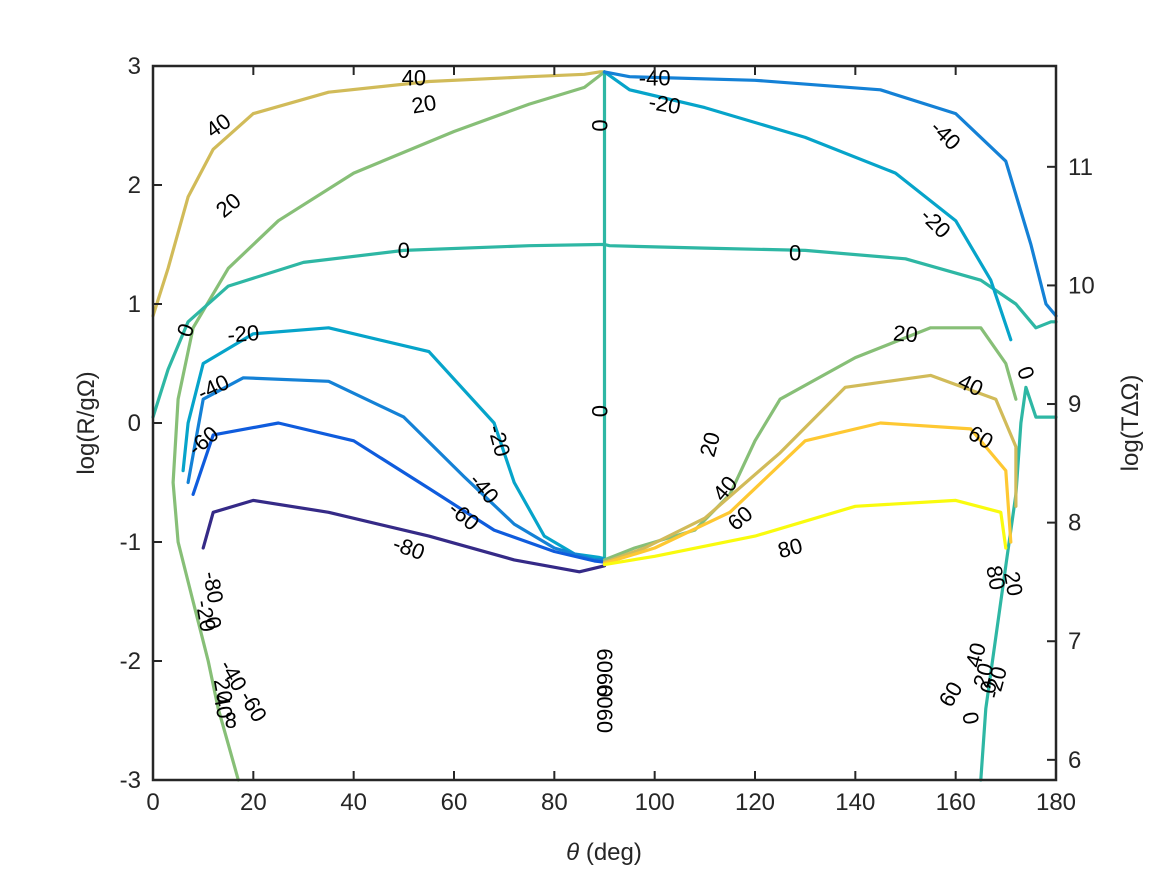  Describe the element at coordinates (970, 384) in the screenshot. I see `contour-label-15: 40` at that location.